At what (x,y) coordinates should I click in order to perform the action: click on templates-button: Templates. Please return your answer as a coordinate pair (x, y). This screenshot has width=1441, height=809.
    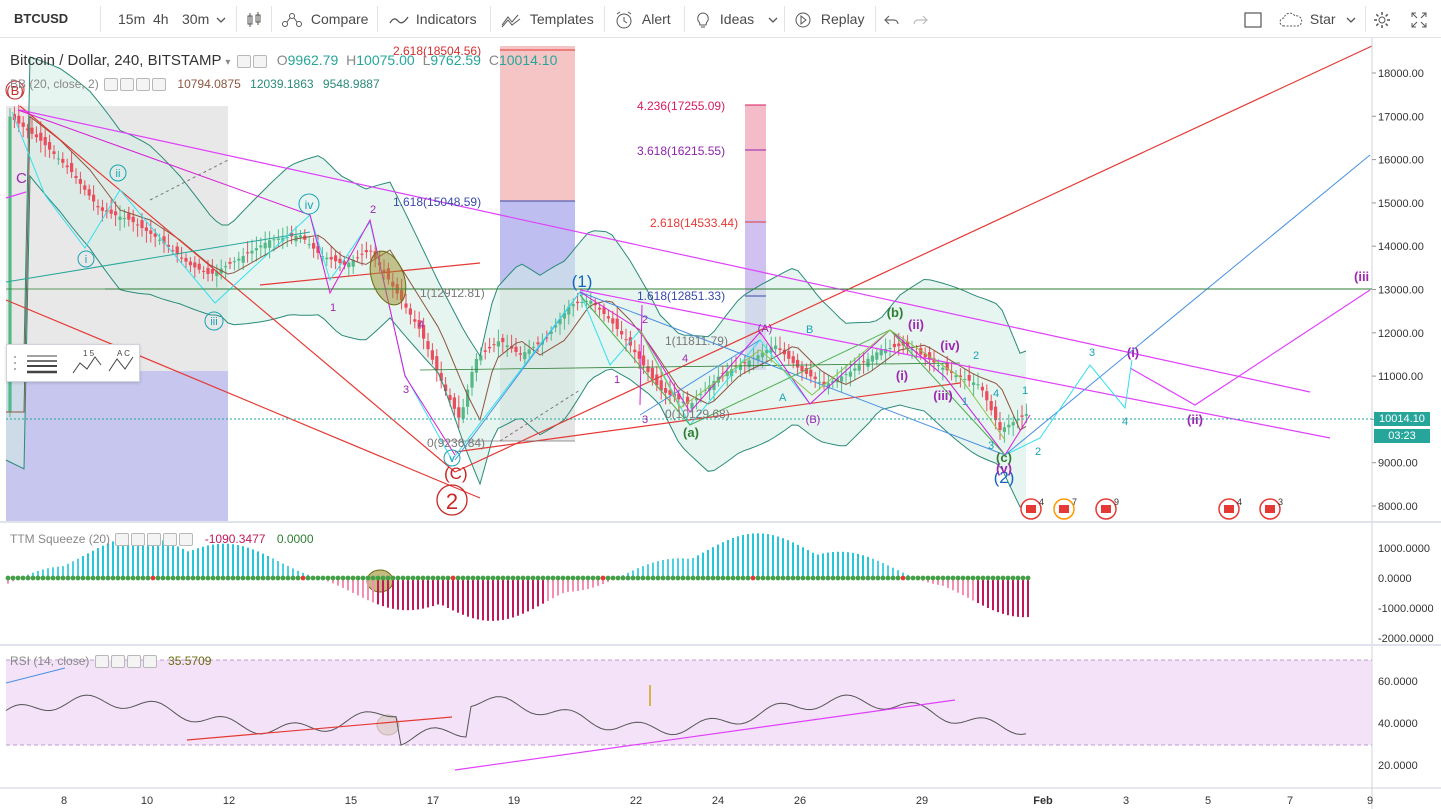
    Looking at the image, I should click on (547, 19).